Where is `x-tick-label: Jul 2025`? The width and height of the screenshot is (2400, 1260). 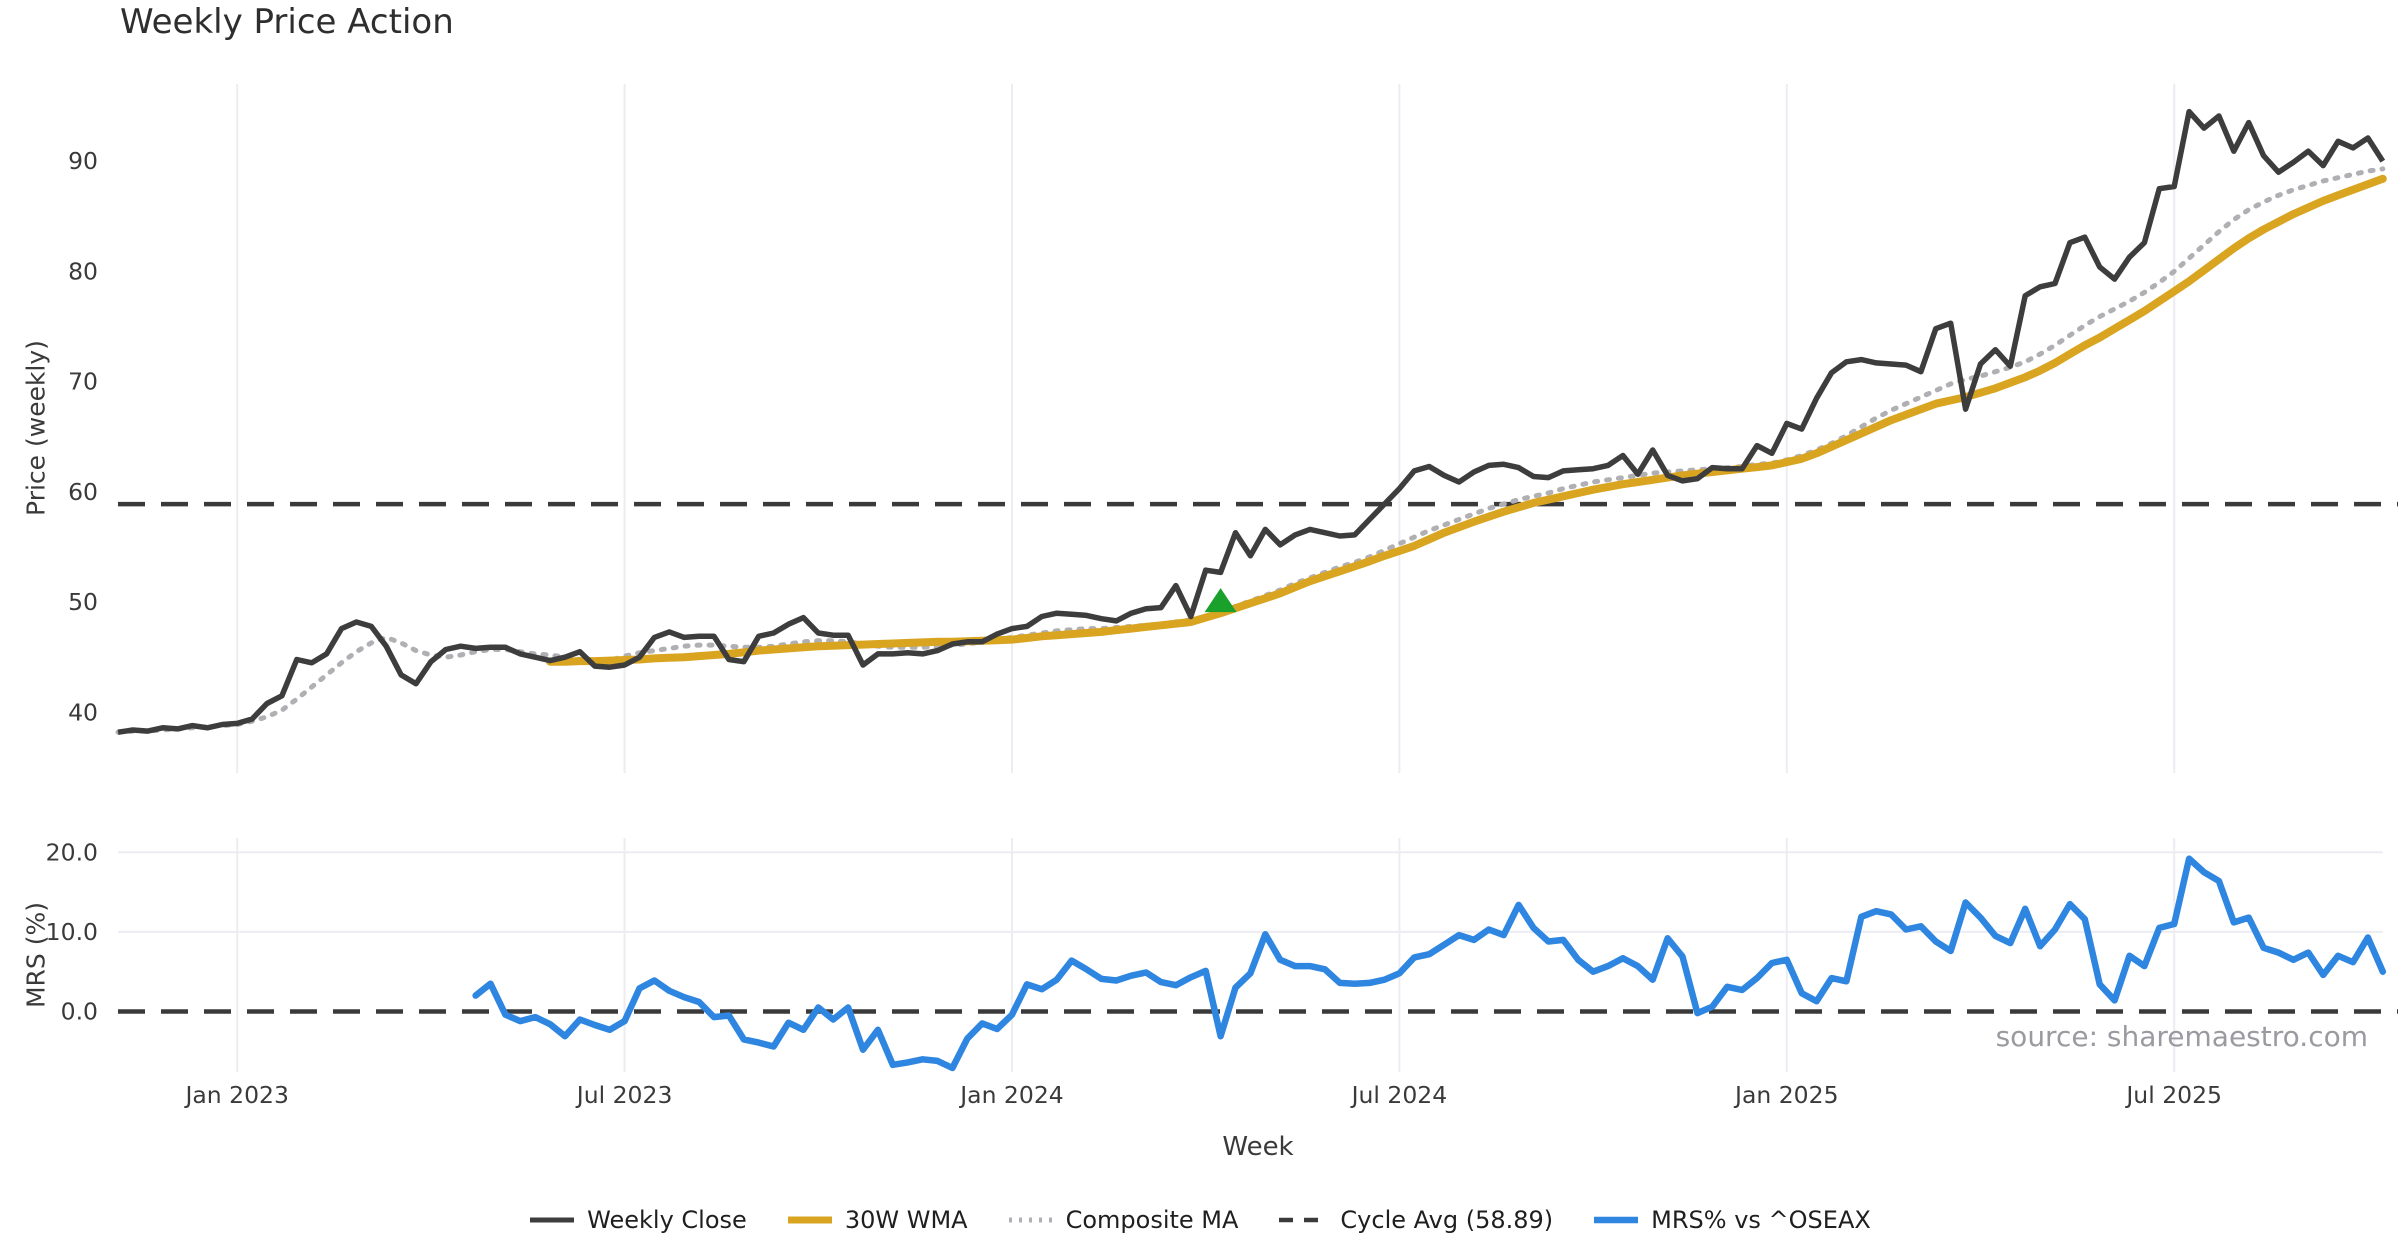
x-tick-label: Jul 2025 is located at coordinates (2173, 1095).